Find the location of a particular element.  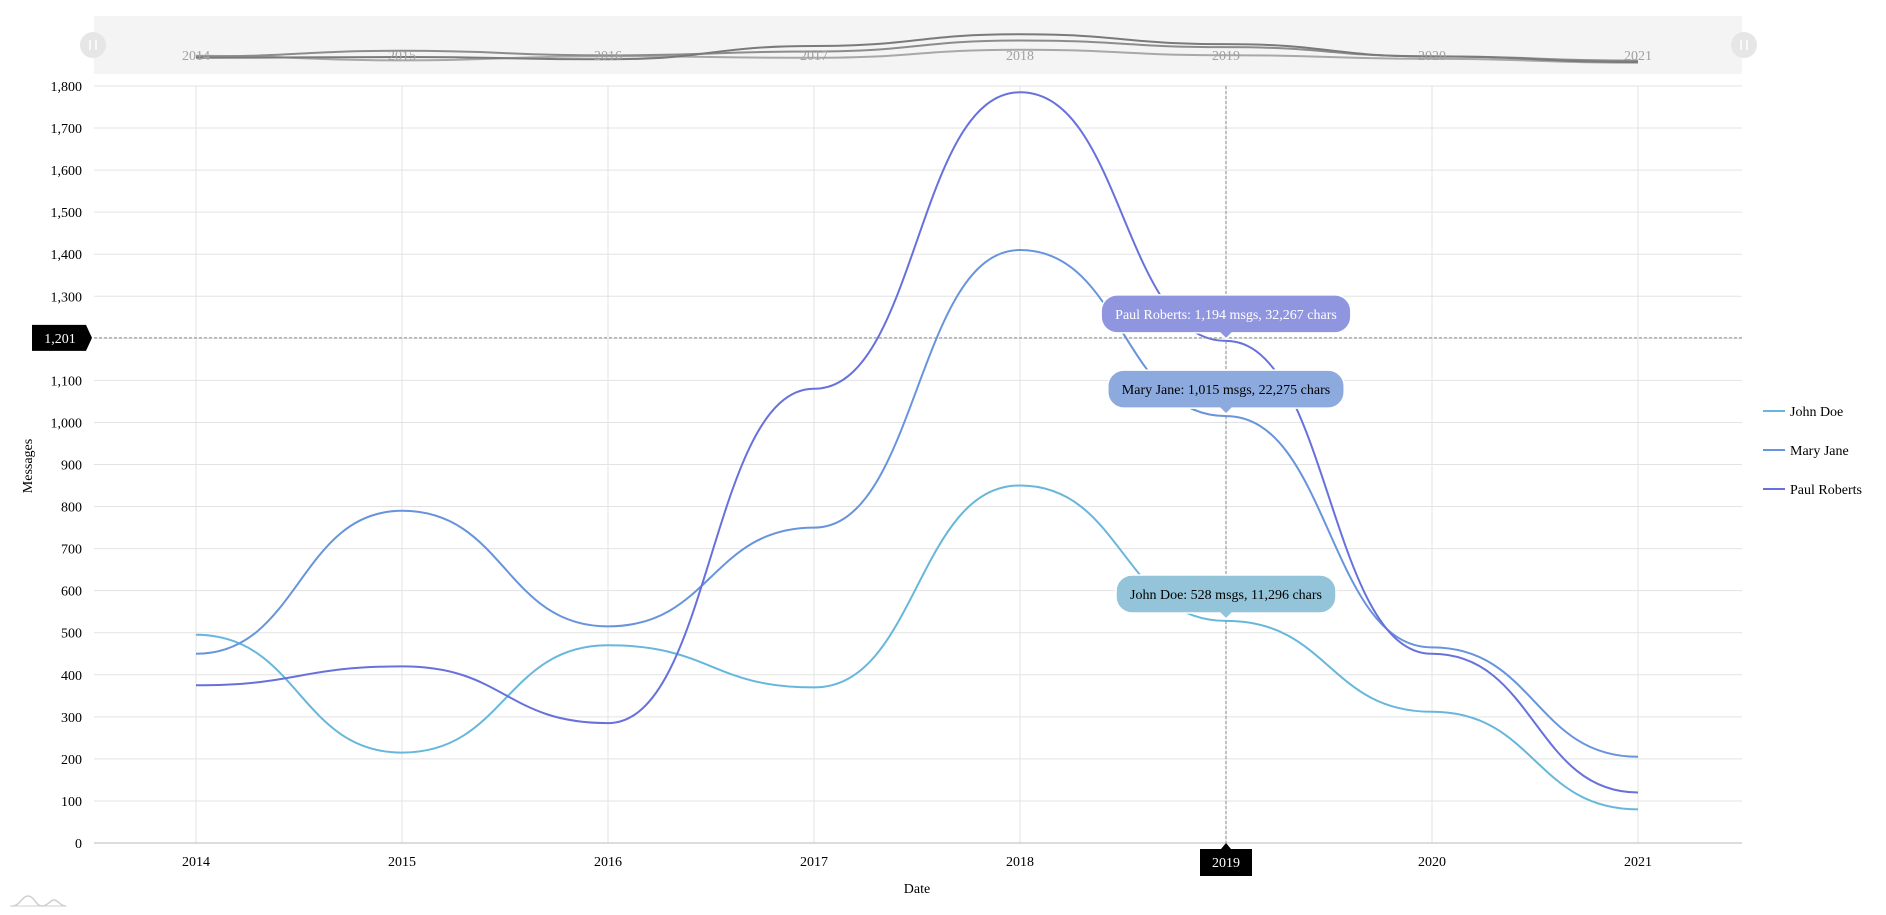

cursor-y-badge: 1,201 is located at coordinates (62, 337).